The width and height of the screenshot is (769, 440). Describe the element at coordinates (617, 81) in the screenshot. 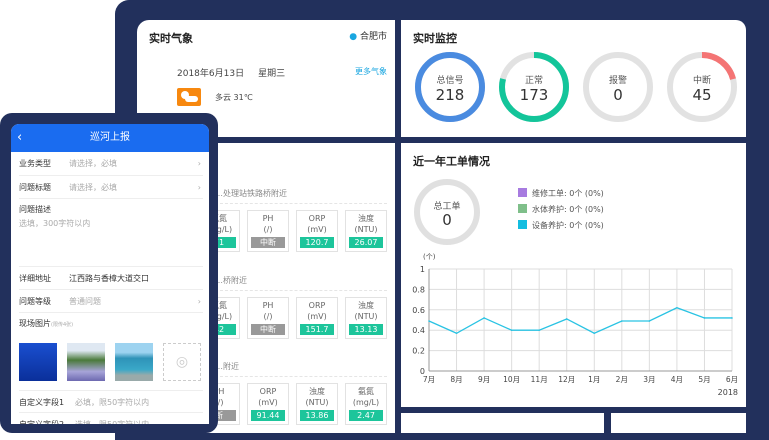

I see `ring-label: 报警` at that location.